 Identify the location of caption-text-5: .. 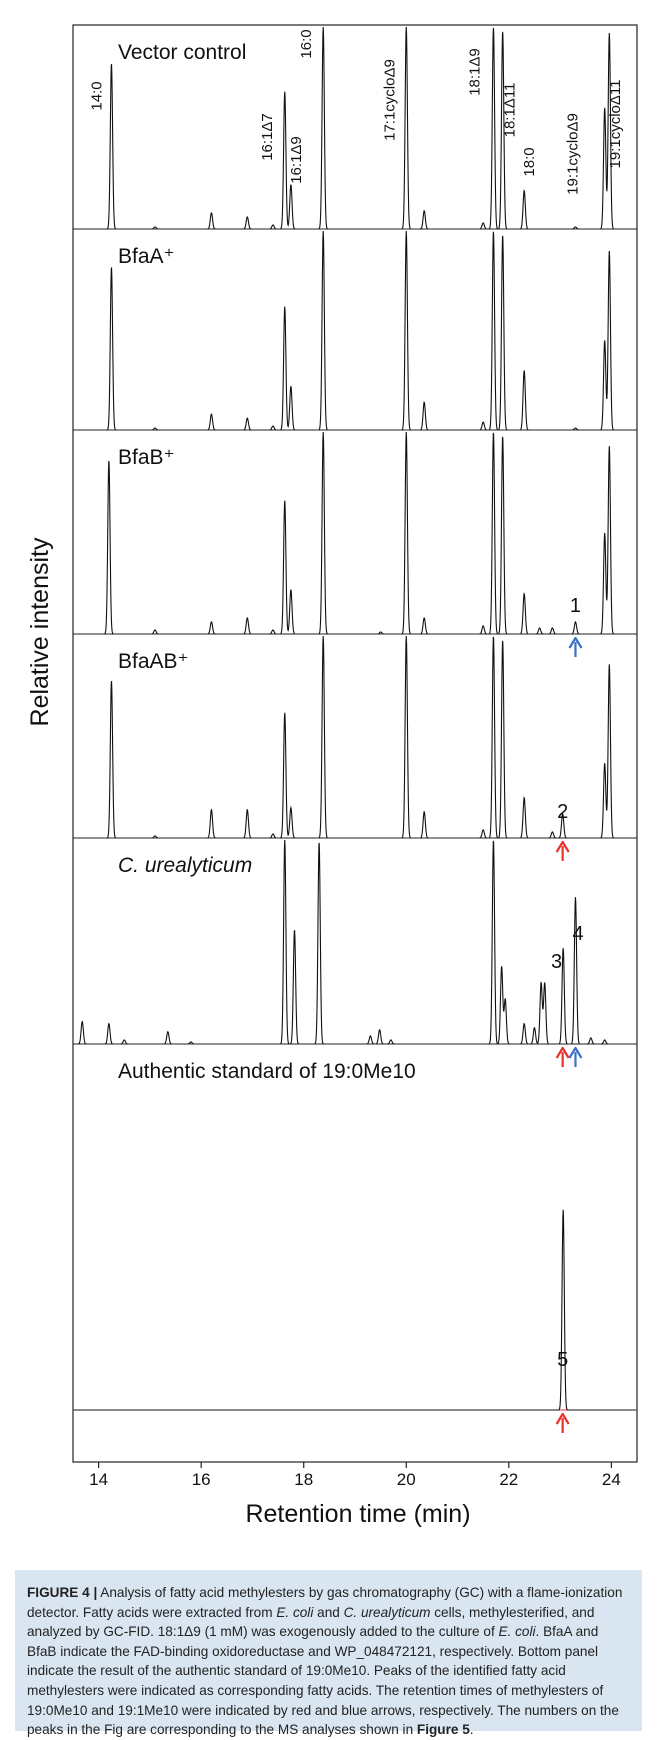
(471, 1730).